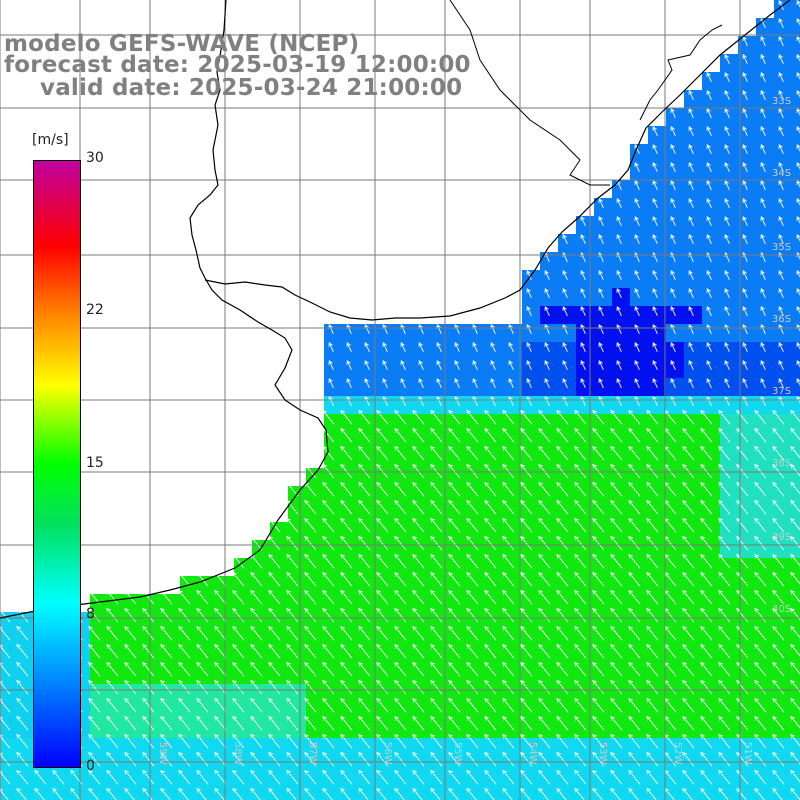 The width and height of the screenshot is (800, 800). I want to click on latitude-label: 37S, so click(781, 391).